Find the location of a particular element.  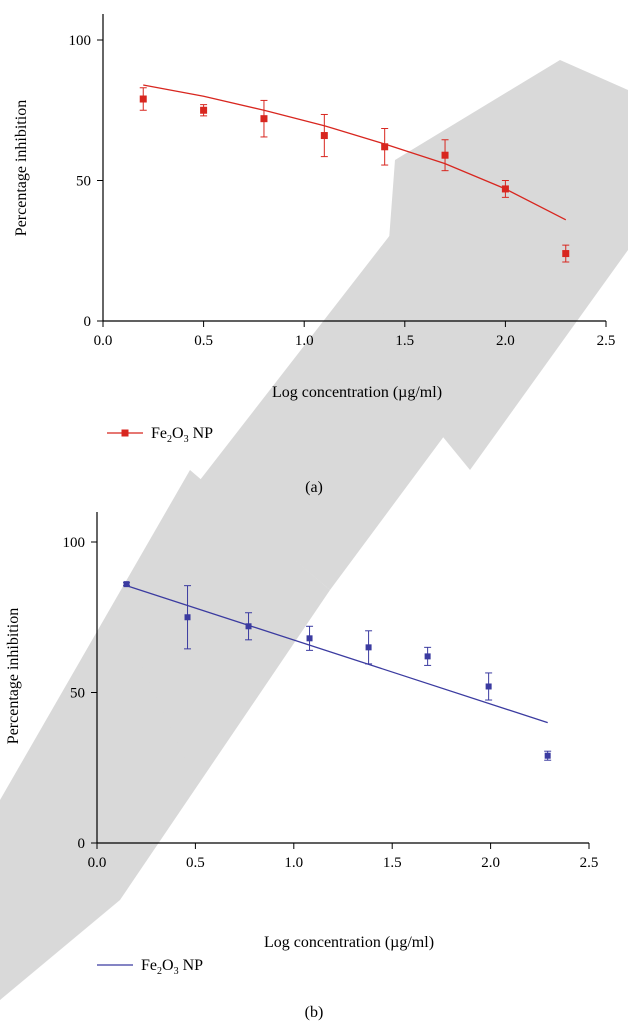

legend-marker is located at coordinates (125, 433).